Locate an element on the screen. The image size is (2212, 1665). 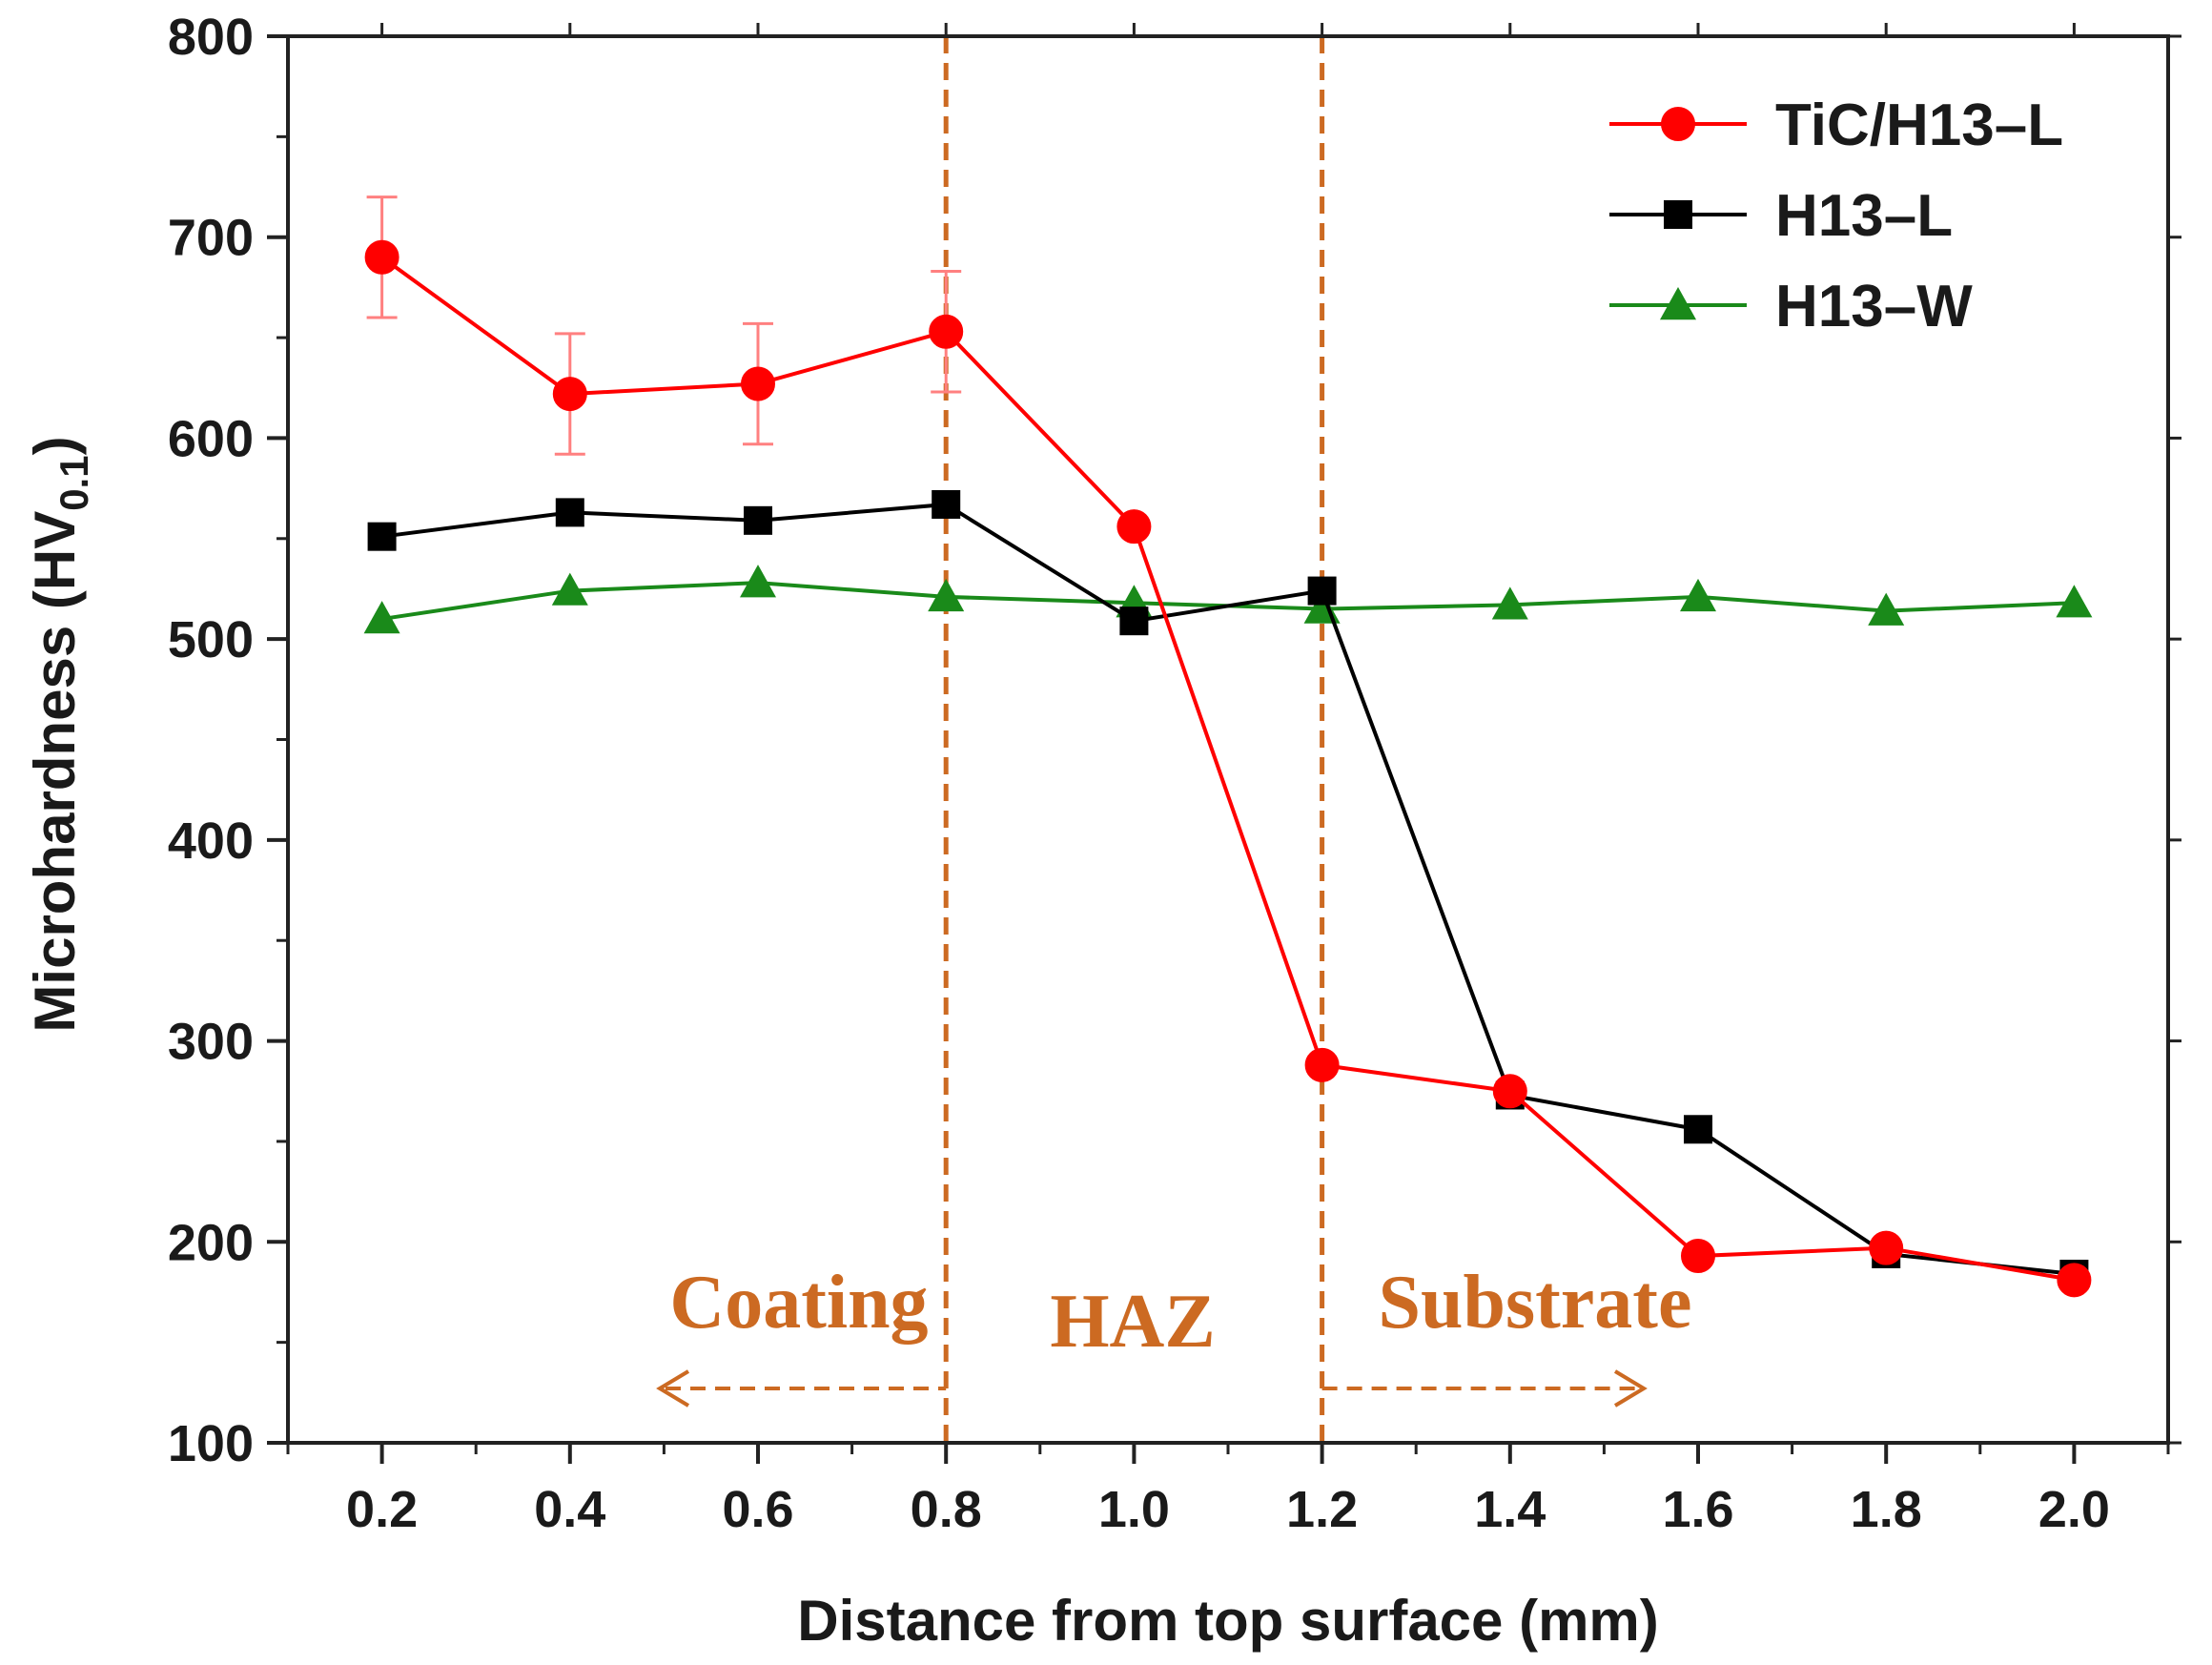
y-axis-title-close: ) is located at coordinates (55, 445).